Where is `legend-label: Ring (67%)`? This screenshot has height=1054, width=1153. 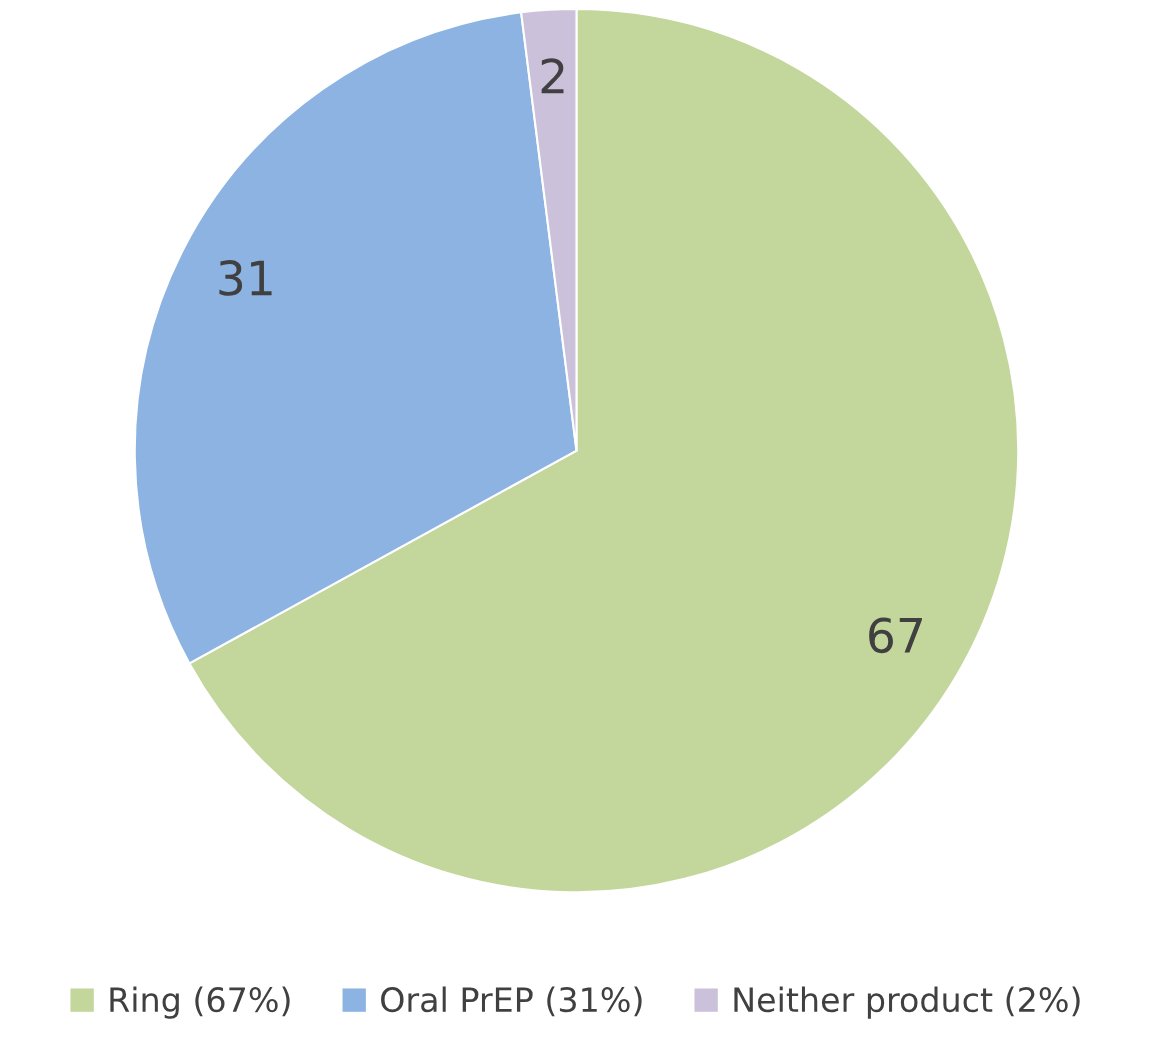 legend-label: Ring (67%) is located at coordinates (200, 1002).